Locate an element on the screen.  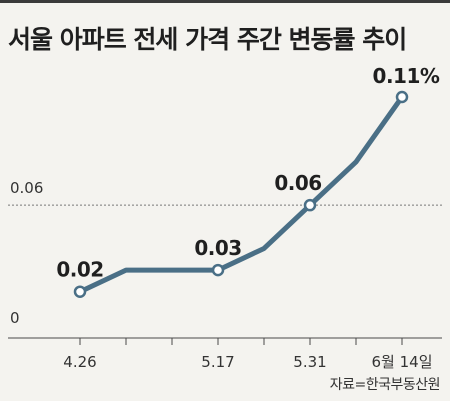
y-tick-label: 0.06 is located at coordinates (26, 188).